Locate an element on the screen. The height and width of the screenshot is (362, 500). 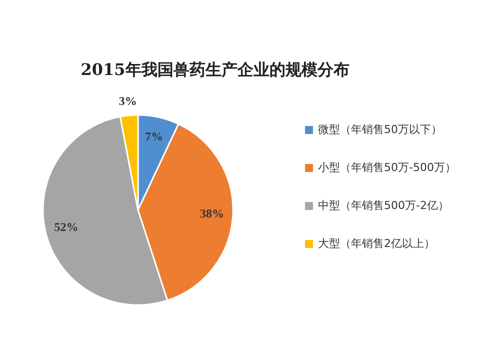
data-label: 7% is located at coordinates (154, 136).